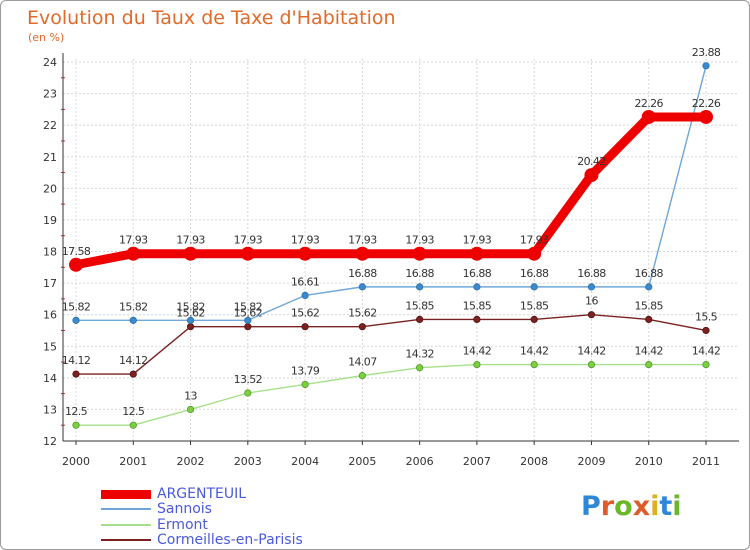 The width and height of the screenshot is (750, 550). What do you see at coordinates (591, 301) in the screenshot?
I see `data-label: 16` at bounding box center [591, 301].